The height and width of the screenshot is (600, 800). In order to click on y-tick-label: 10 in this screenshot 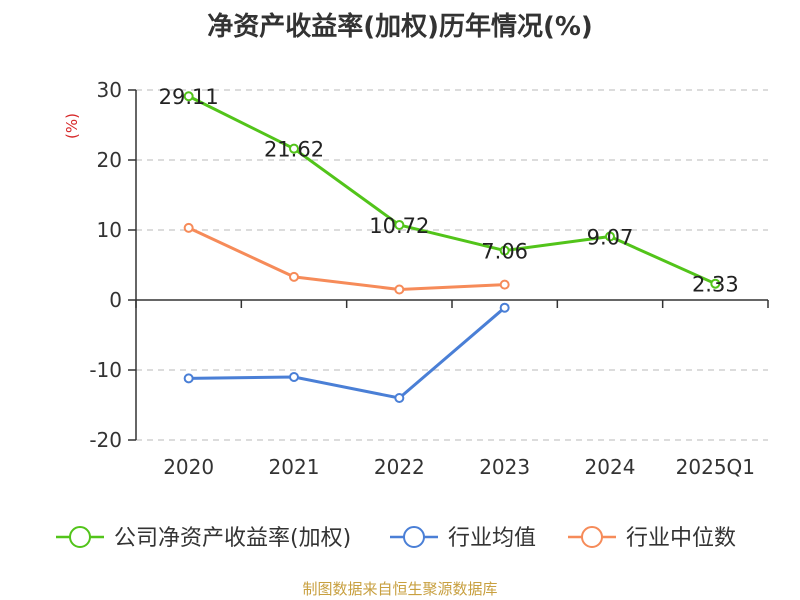, I will do `click(109, 230)`.